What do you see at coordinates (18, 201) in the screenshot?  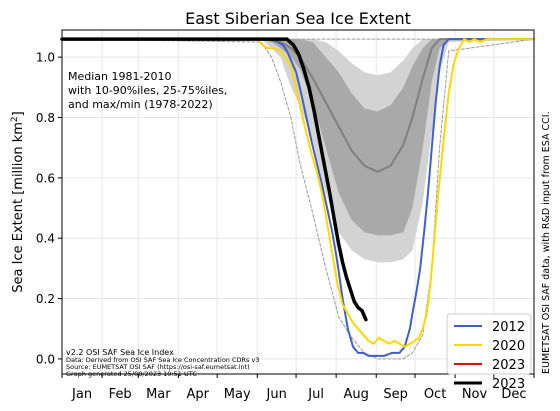 I see `y-axis-label: Sea Ice Extent [million km2]` at bounding box center [18, 201].